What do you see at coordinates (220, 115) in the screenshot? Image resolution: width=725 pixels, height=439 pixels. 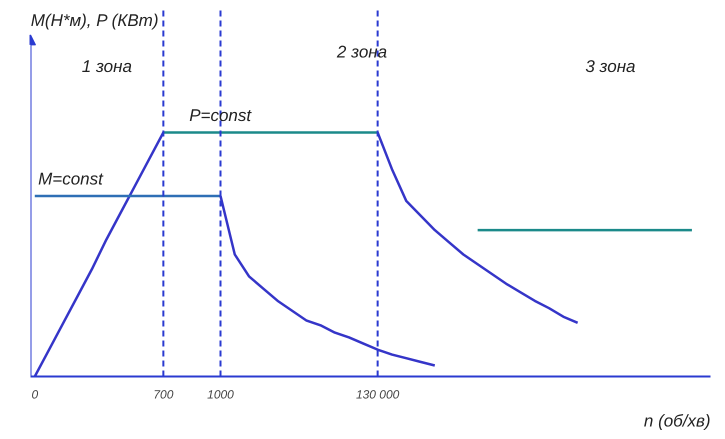 I see `text: P=const` at bounding box center [220, 115].